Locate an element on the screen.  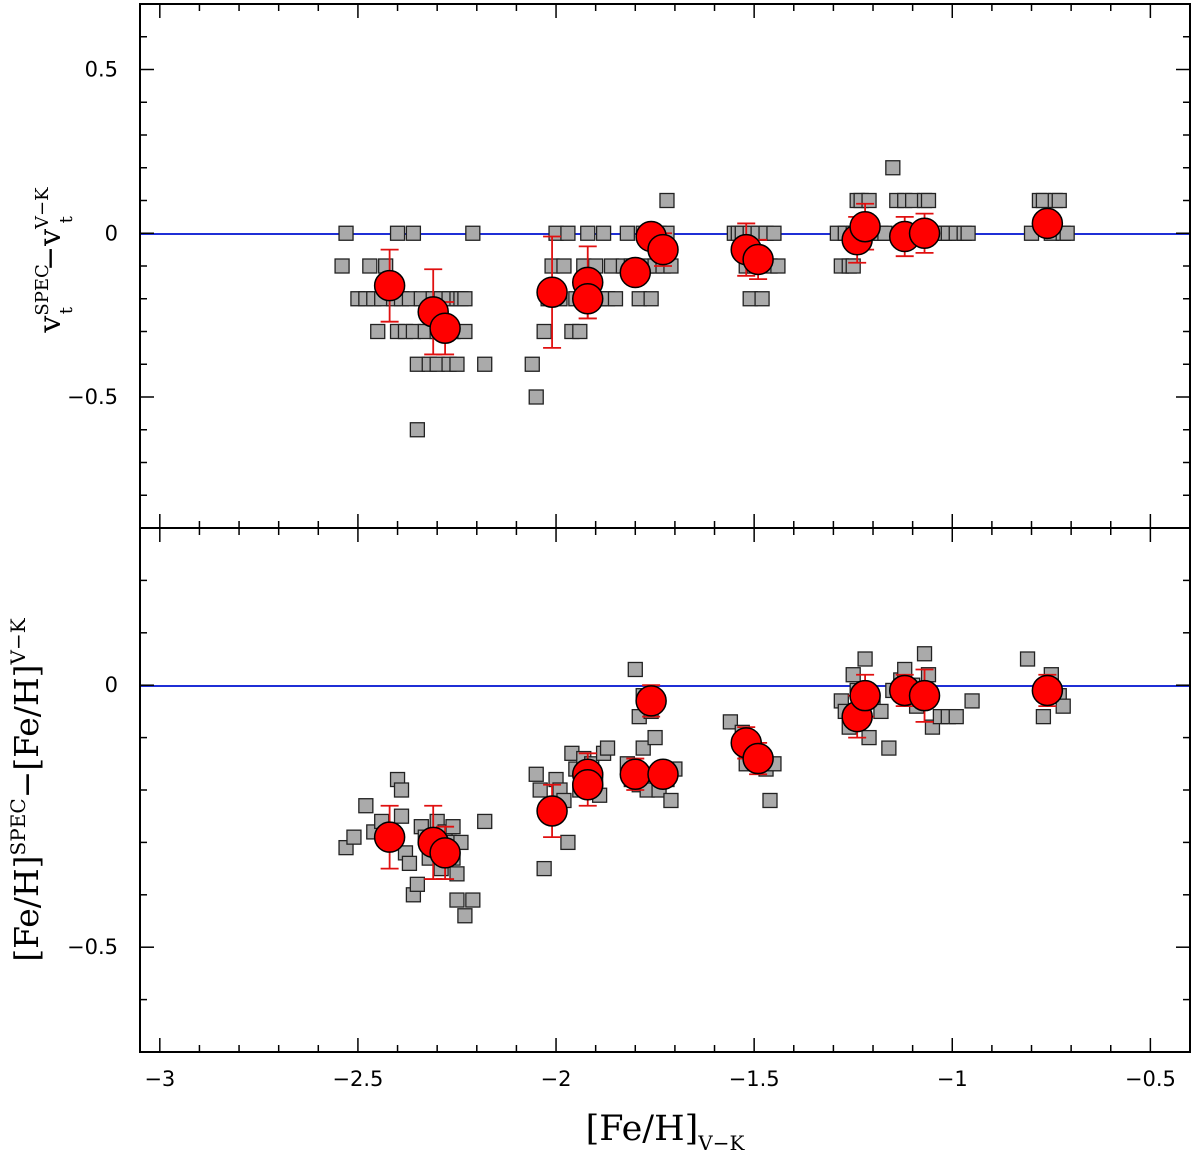
y-tick-label: 0.5 is located at coordinates (101, 70).